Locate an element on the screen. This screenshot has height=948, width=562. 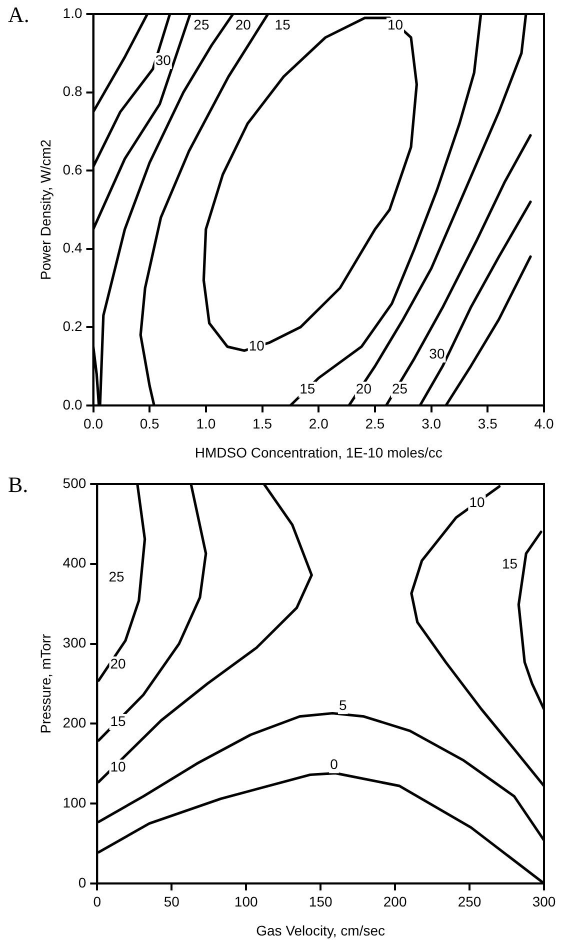
y-tick-label: 0.4 is located at coordinates (72, 248).